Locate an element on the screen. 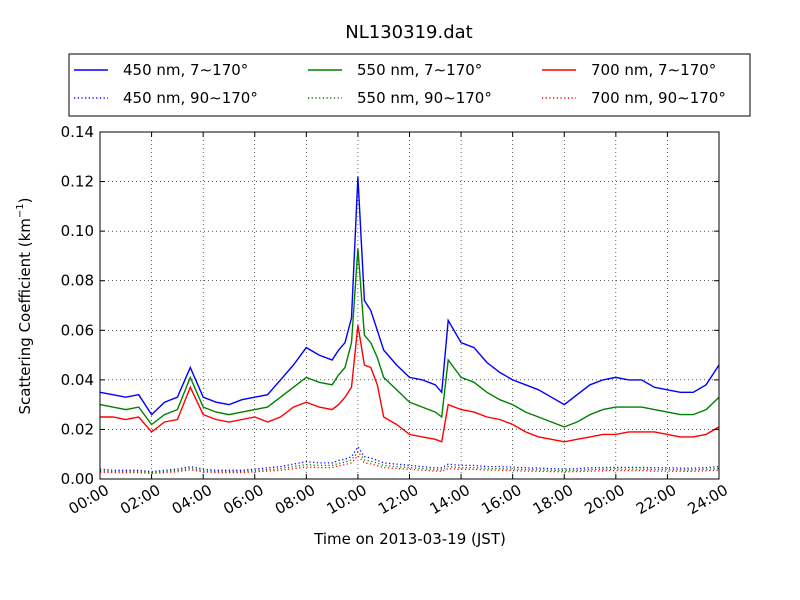 The height and width of the screenshot is (600, 800). x-axis-label: Time on 2013-03-19 (JST) is located at coordinates (409, 539).